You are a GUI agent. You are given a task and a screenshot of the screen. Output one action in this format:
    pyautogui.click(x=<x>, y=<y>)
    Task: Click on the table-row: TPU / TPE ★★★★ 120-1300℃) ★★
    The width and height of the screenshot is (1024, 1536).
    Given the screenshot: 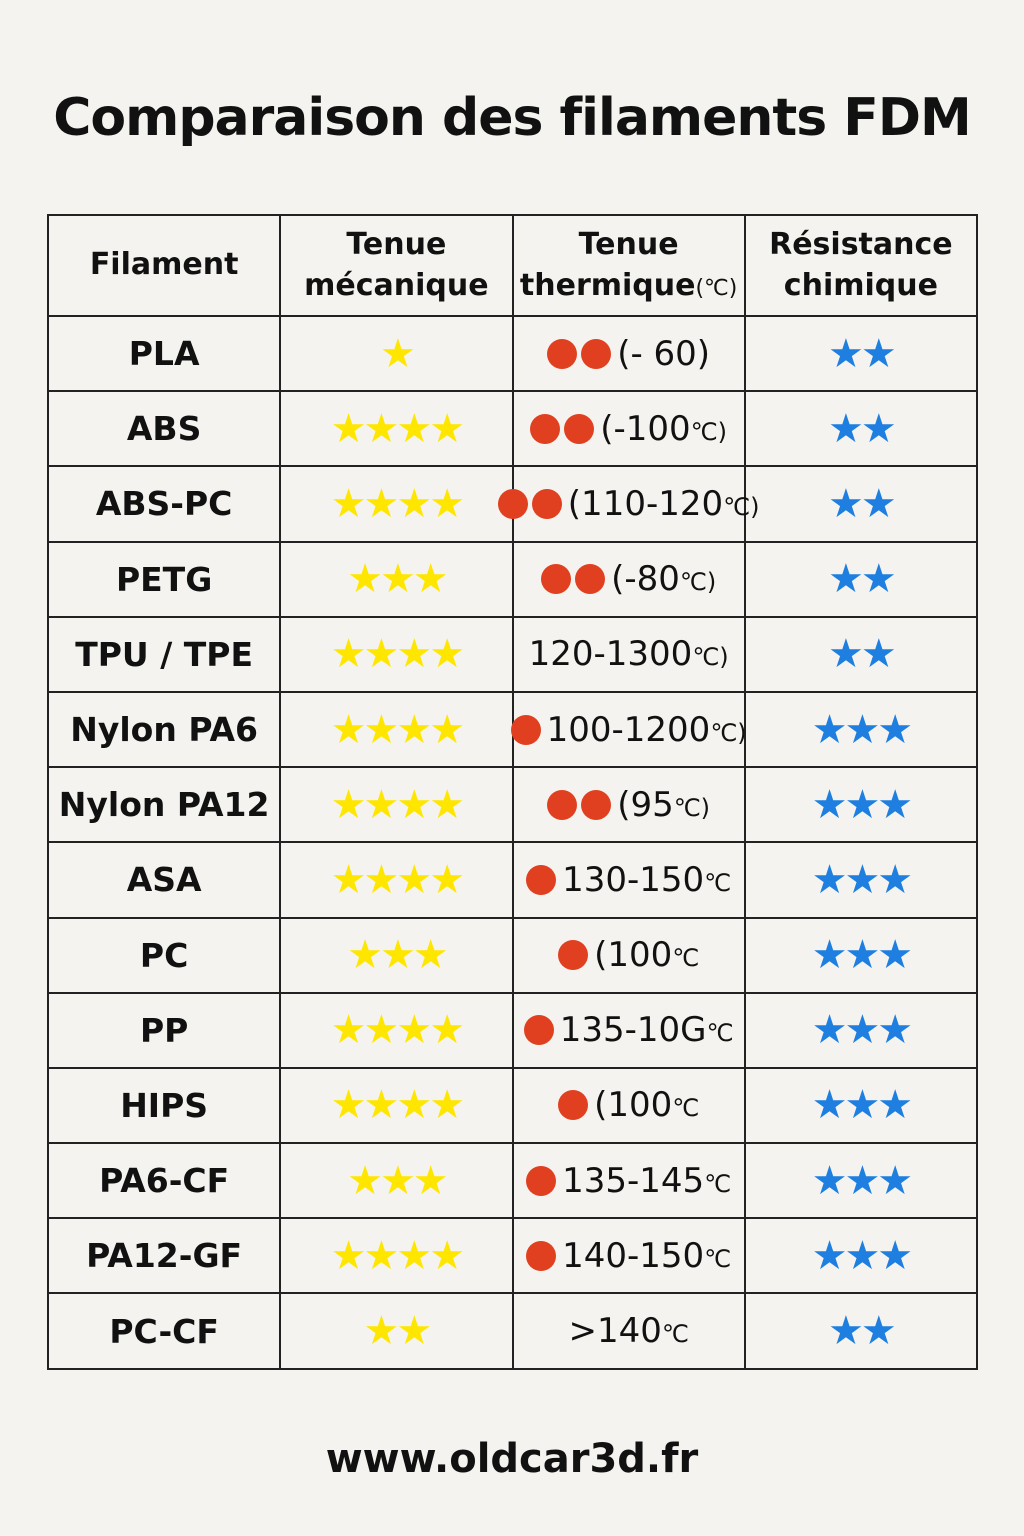 What is the action you would take?
    pyautogui.click(x=512, y=654)
    